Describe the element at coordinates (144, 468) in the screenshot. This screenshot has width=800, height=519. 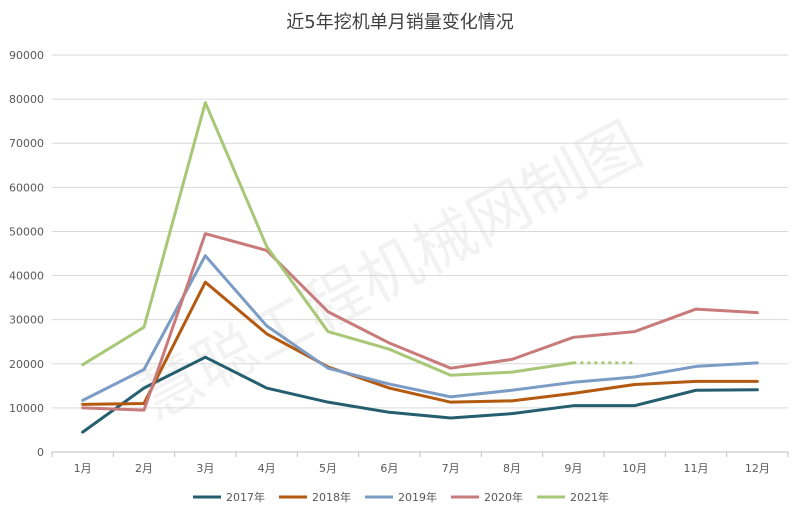
I see `x-tick-label: 2月` at that location.